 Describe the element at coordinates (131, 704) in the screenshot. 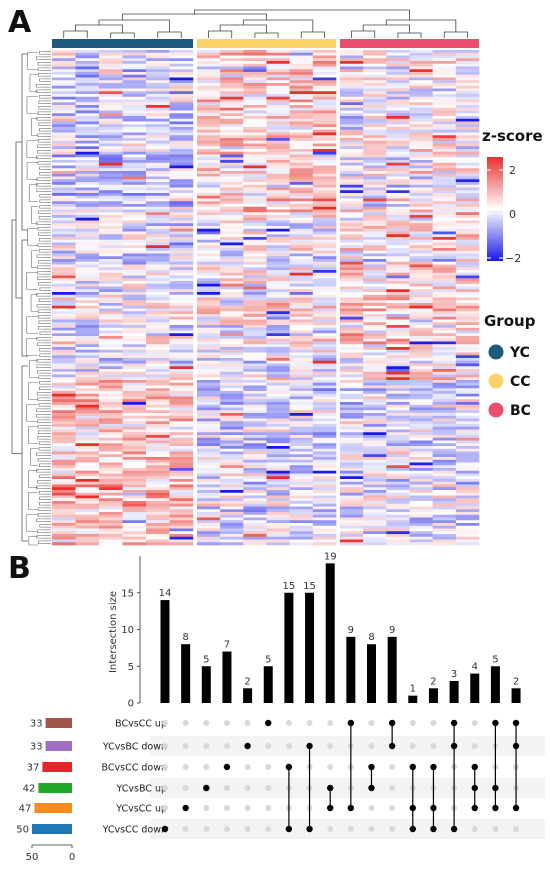

I see `y-tick-0: 0` at that location.